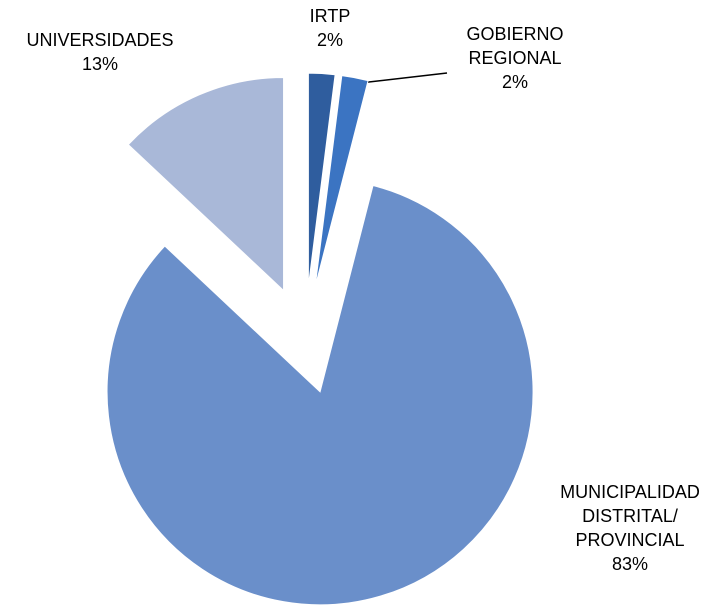 This screenshot has height=607, width=723. I want to click on category-label: UNIVERSIDADES, so click(100, 40).